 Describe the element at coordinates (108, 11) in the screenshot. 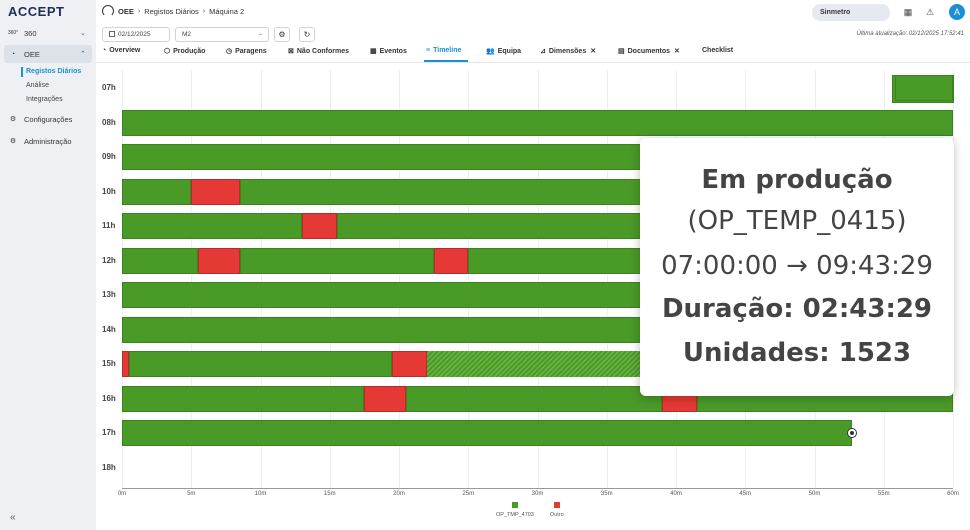

I see `gauge-icon` at that location.